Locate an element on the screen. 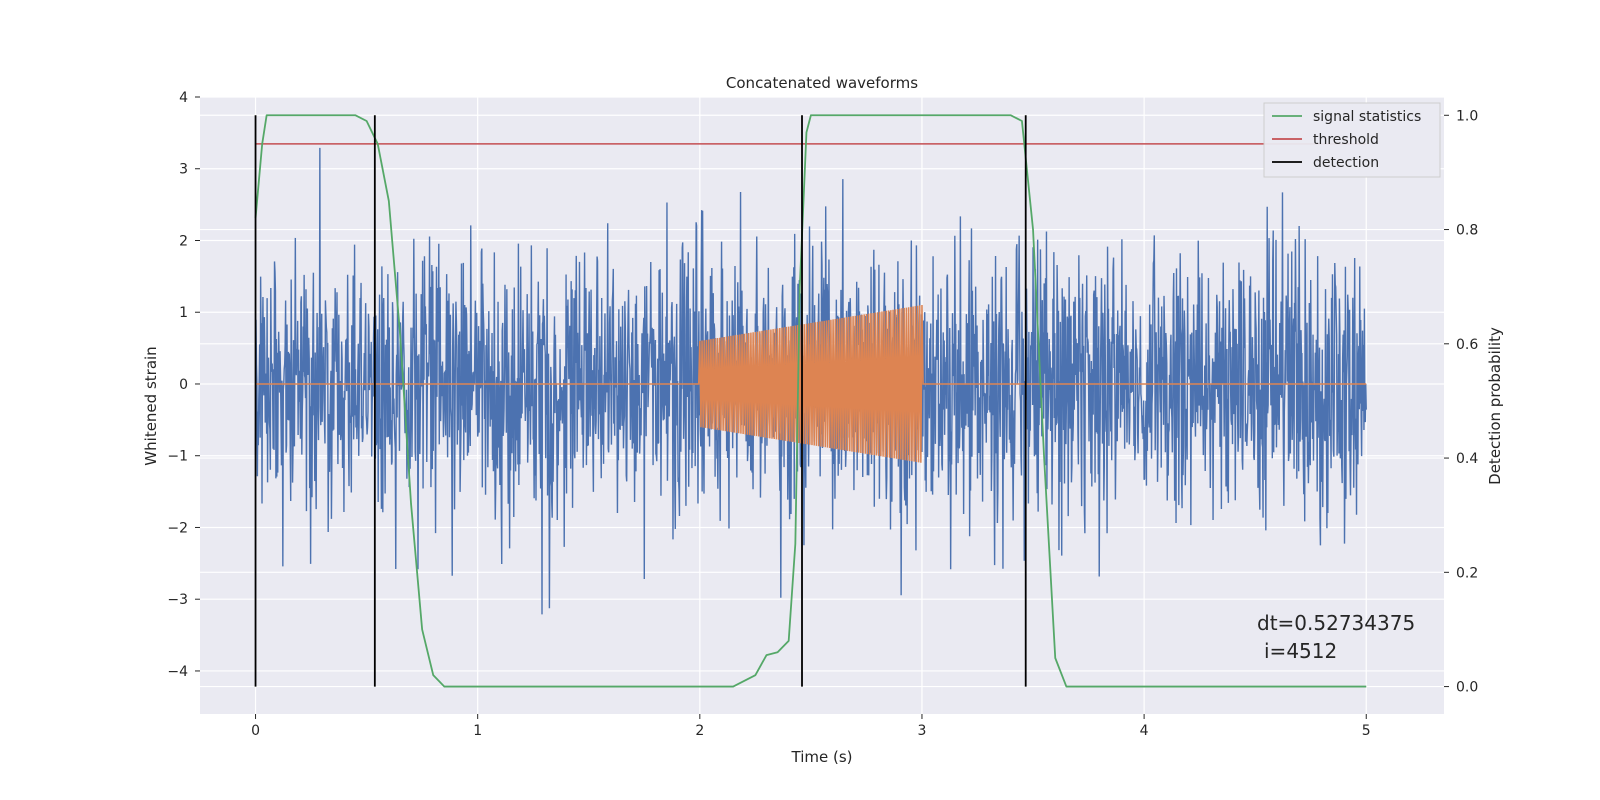 The image size is (1600, 800). y-axis-label: Whitened strain is located at coordinates (151, 405).